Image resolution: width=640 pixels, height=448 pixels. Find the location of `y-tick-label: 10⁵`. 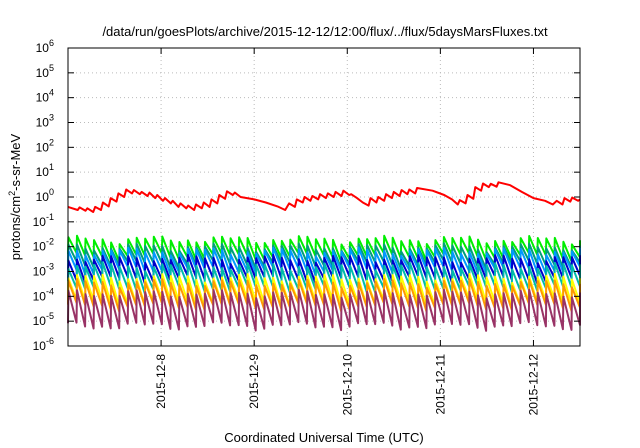

y-tick-label: 10⁵ is located at coordinates (45, 71).